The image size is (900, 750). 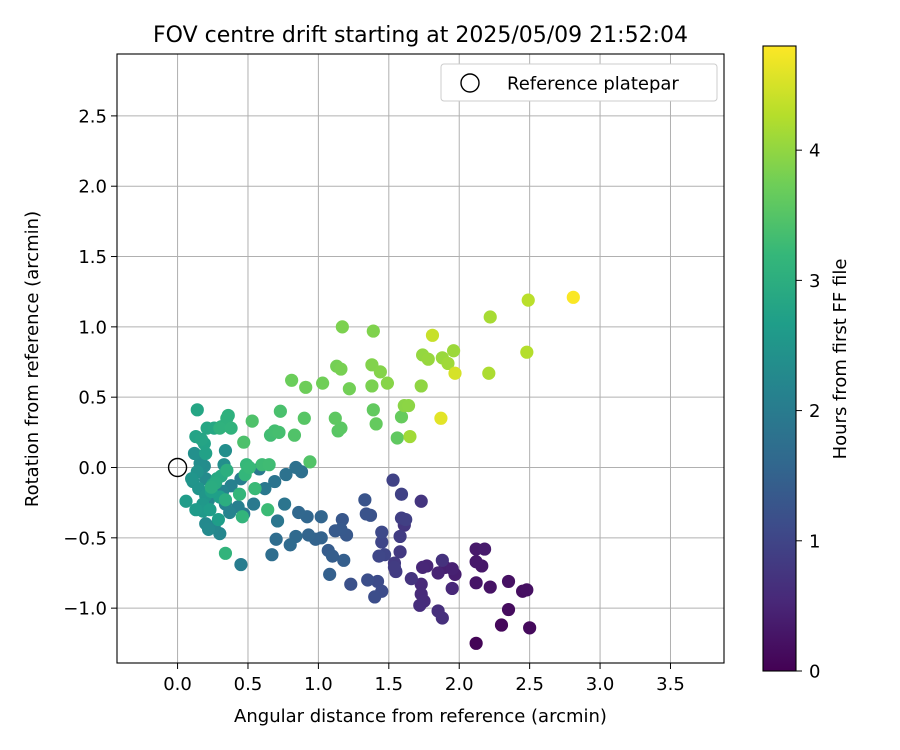 I want to click on colorbar-frame, so click(x=779, y=358).